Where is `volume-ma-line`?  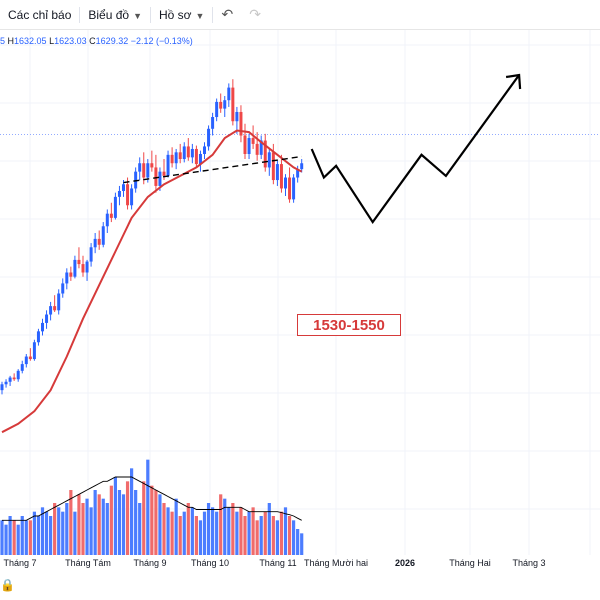 volume-ma-line is located at coordinates (152, 498).